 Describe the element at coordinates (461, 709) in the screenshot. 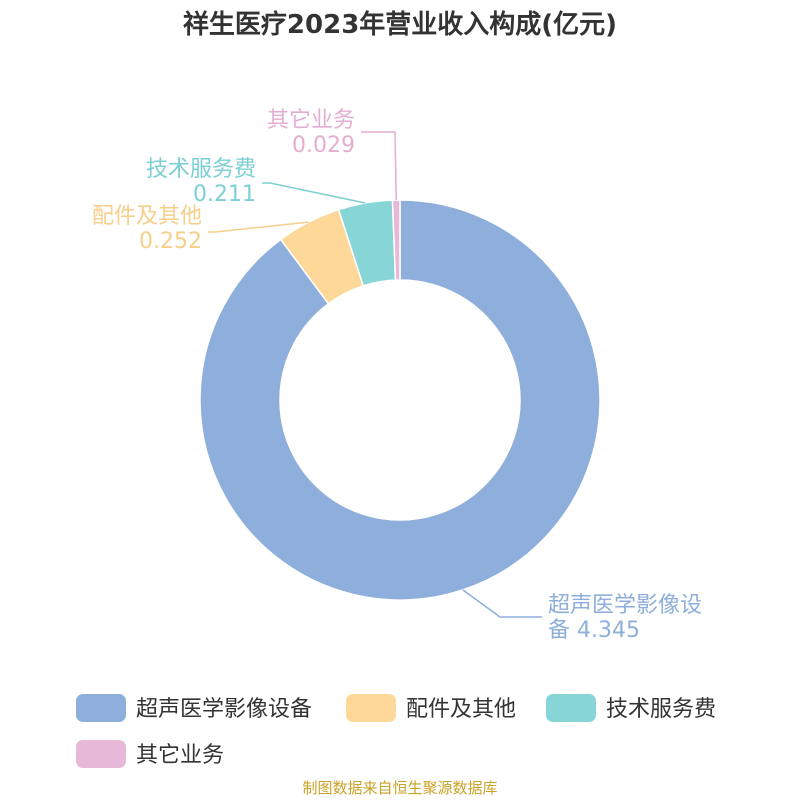

I see `legend-label-2: 配件及其他` at that location.